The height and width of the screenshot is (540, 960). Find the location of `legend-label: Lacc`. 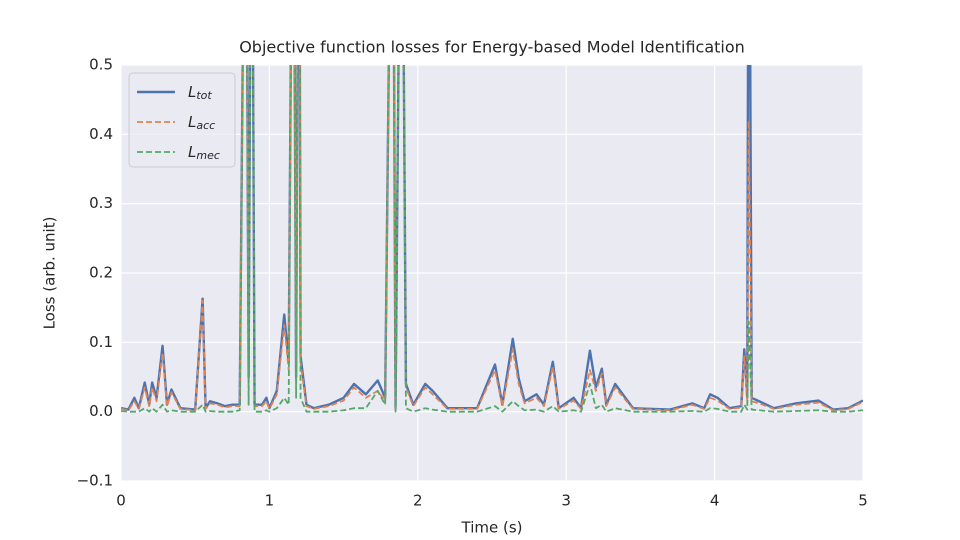

legend-label: Lacc is located at coordinates (201, 123).